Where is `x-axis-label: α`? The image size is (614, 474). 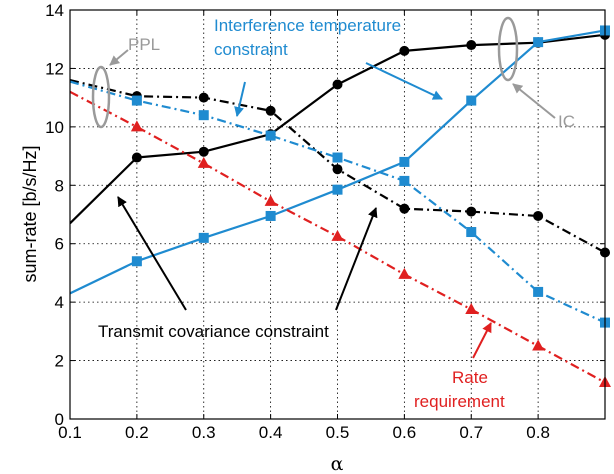
x-axis-label: α is located at coordinates (337, 463).